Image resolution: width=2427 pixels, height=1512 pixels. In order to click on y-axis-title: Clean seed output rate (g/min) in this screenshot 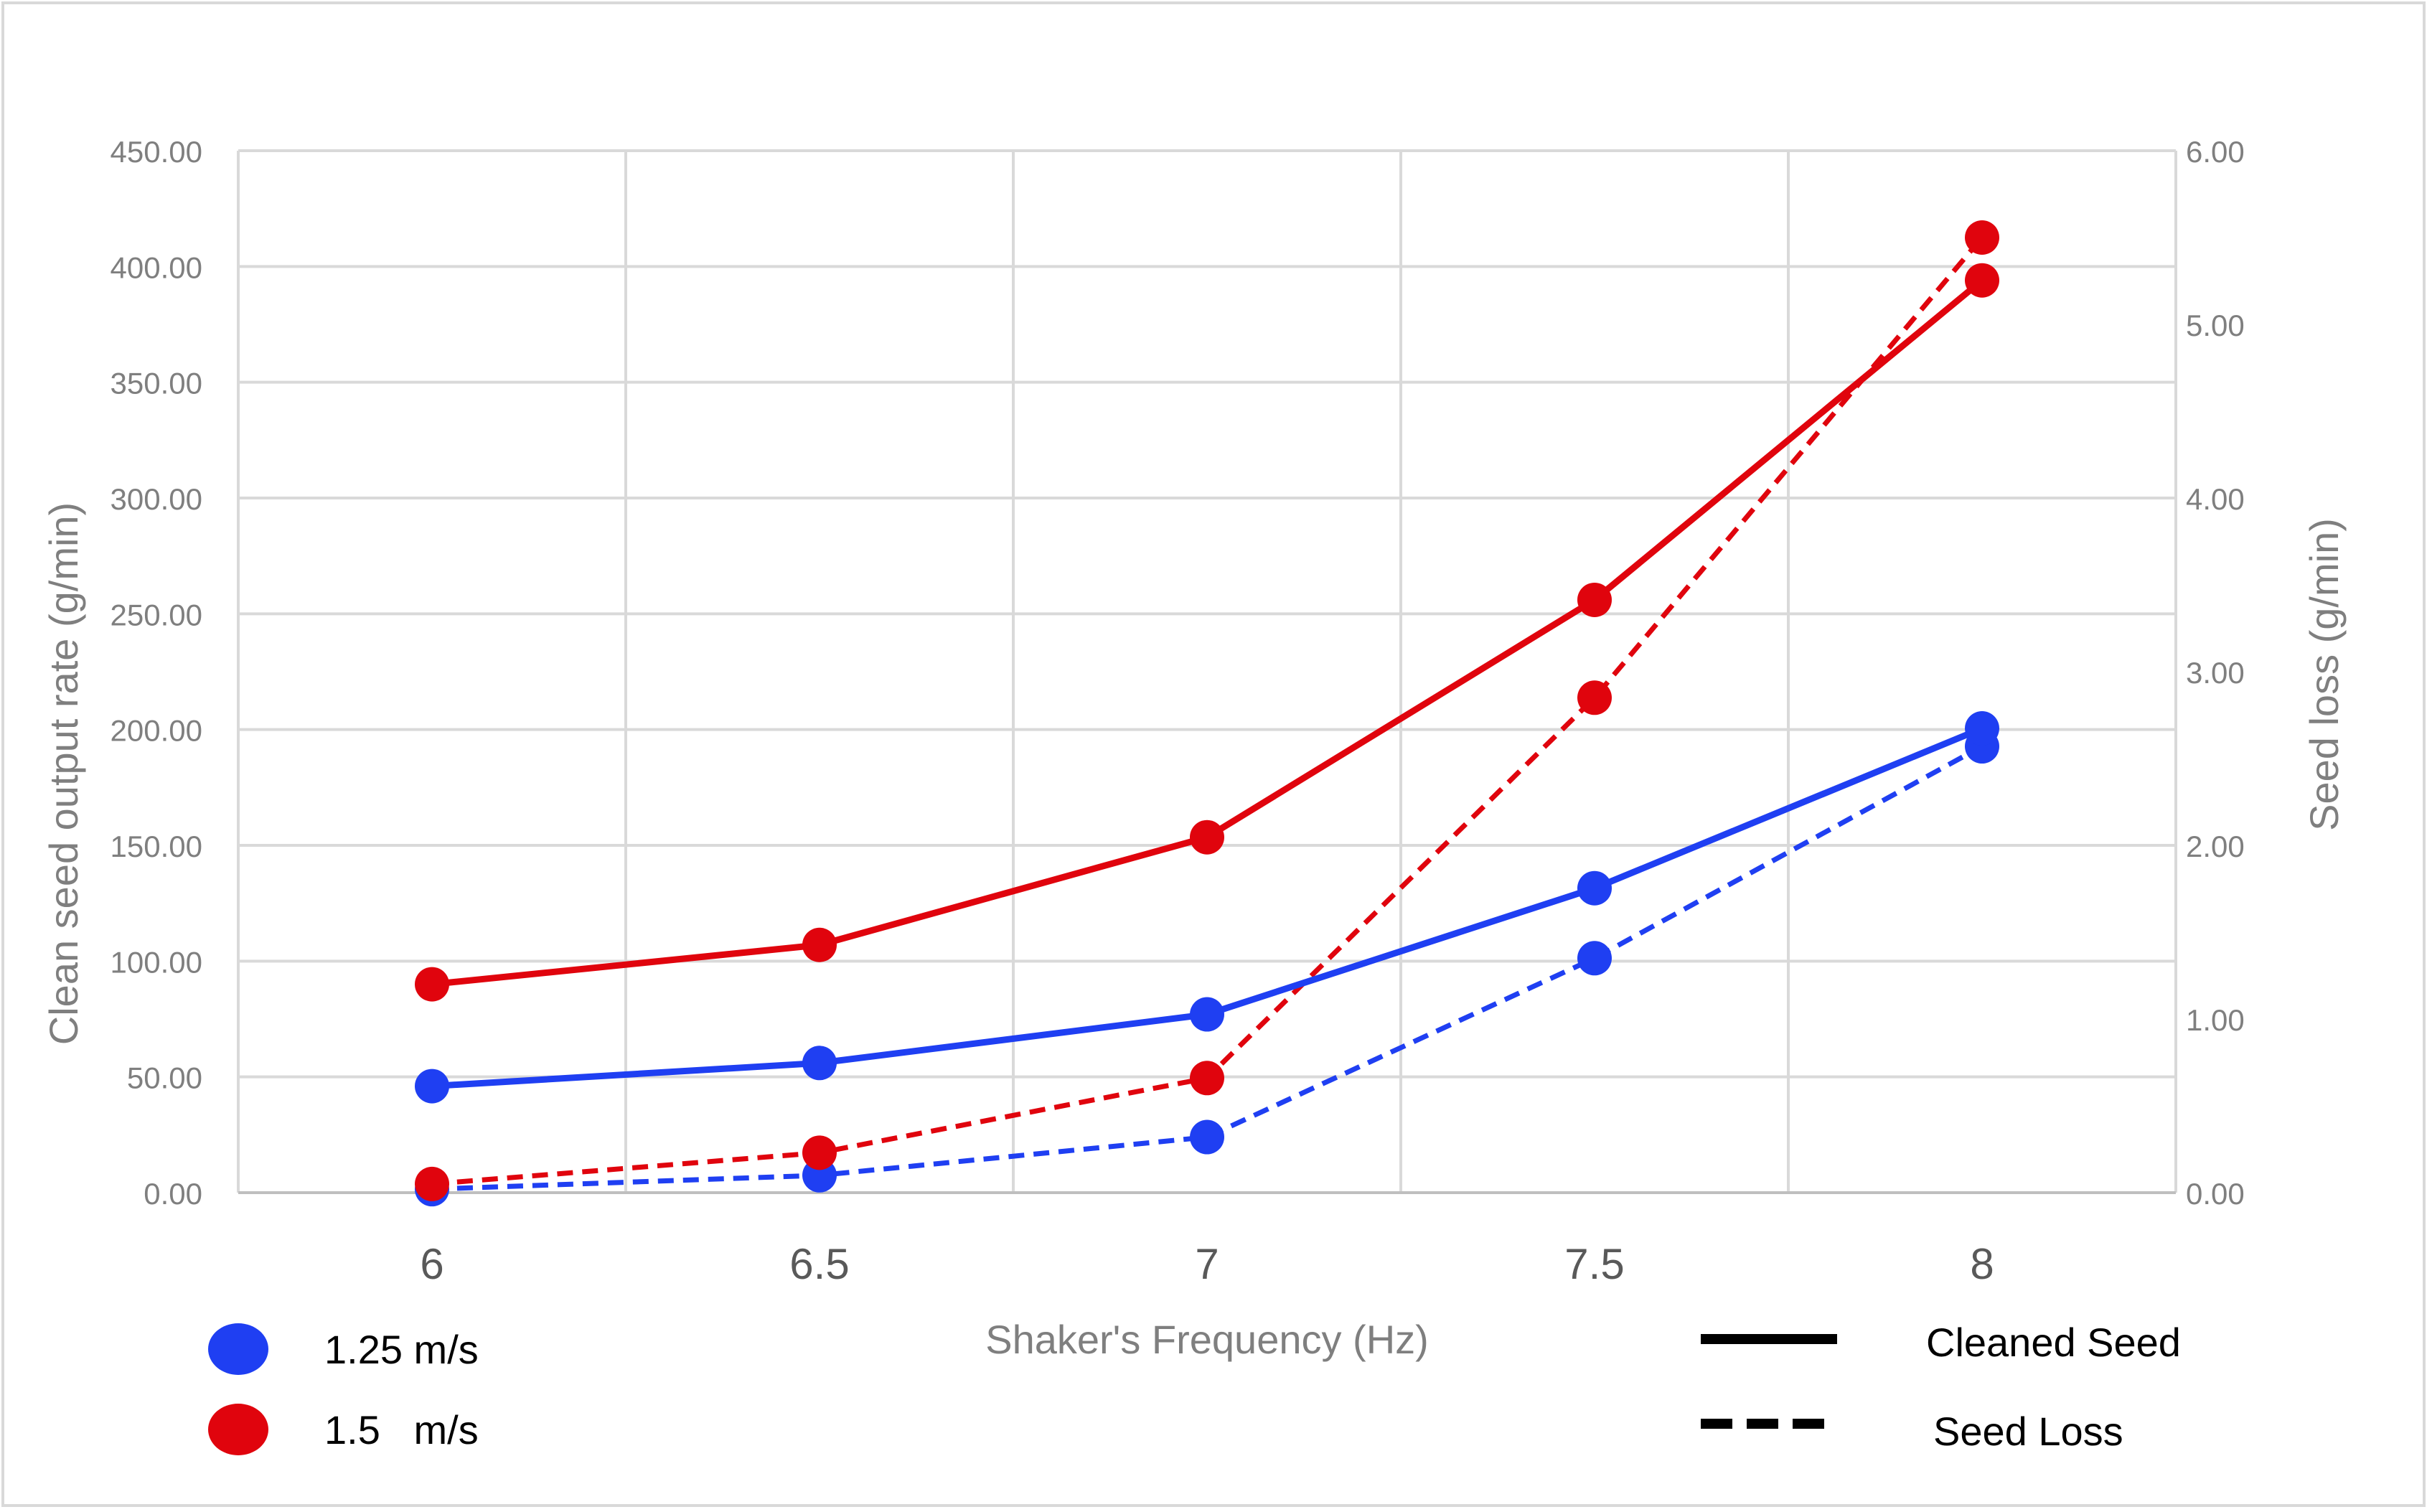, I will do `click(63, 774)`.